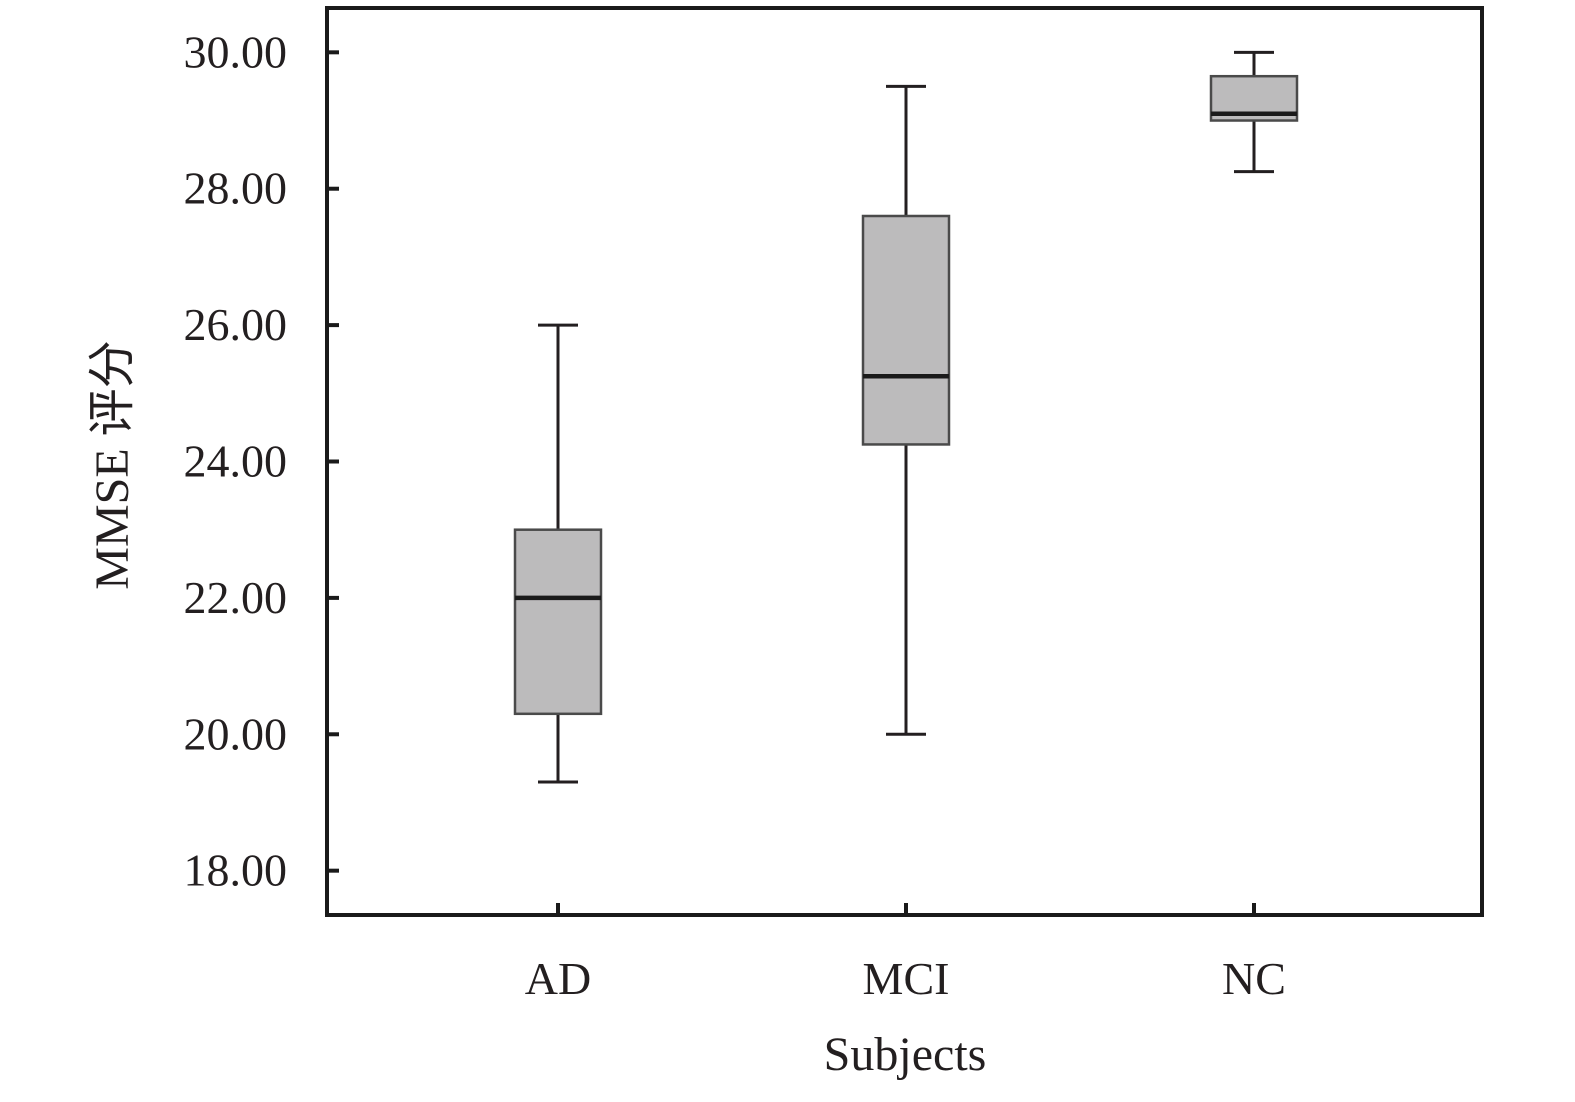 The height and width of the screenshot is (1102, 1575). What do you see at coordinates (236, 324) in the screenshot?
I see `y-tick-label: 26.00` at bounding box center [236, 324].